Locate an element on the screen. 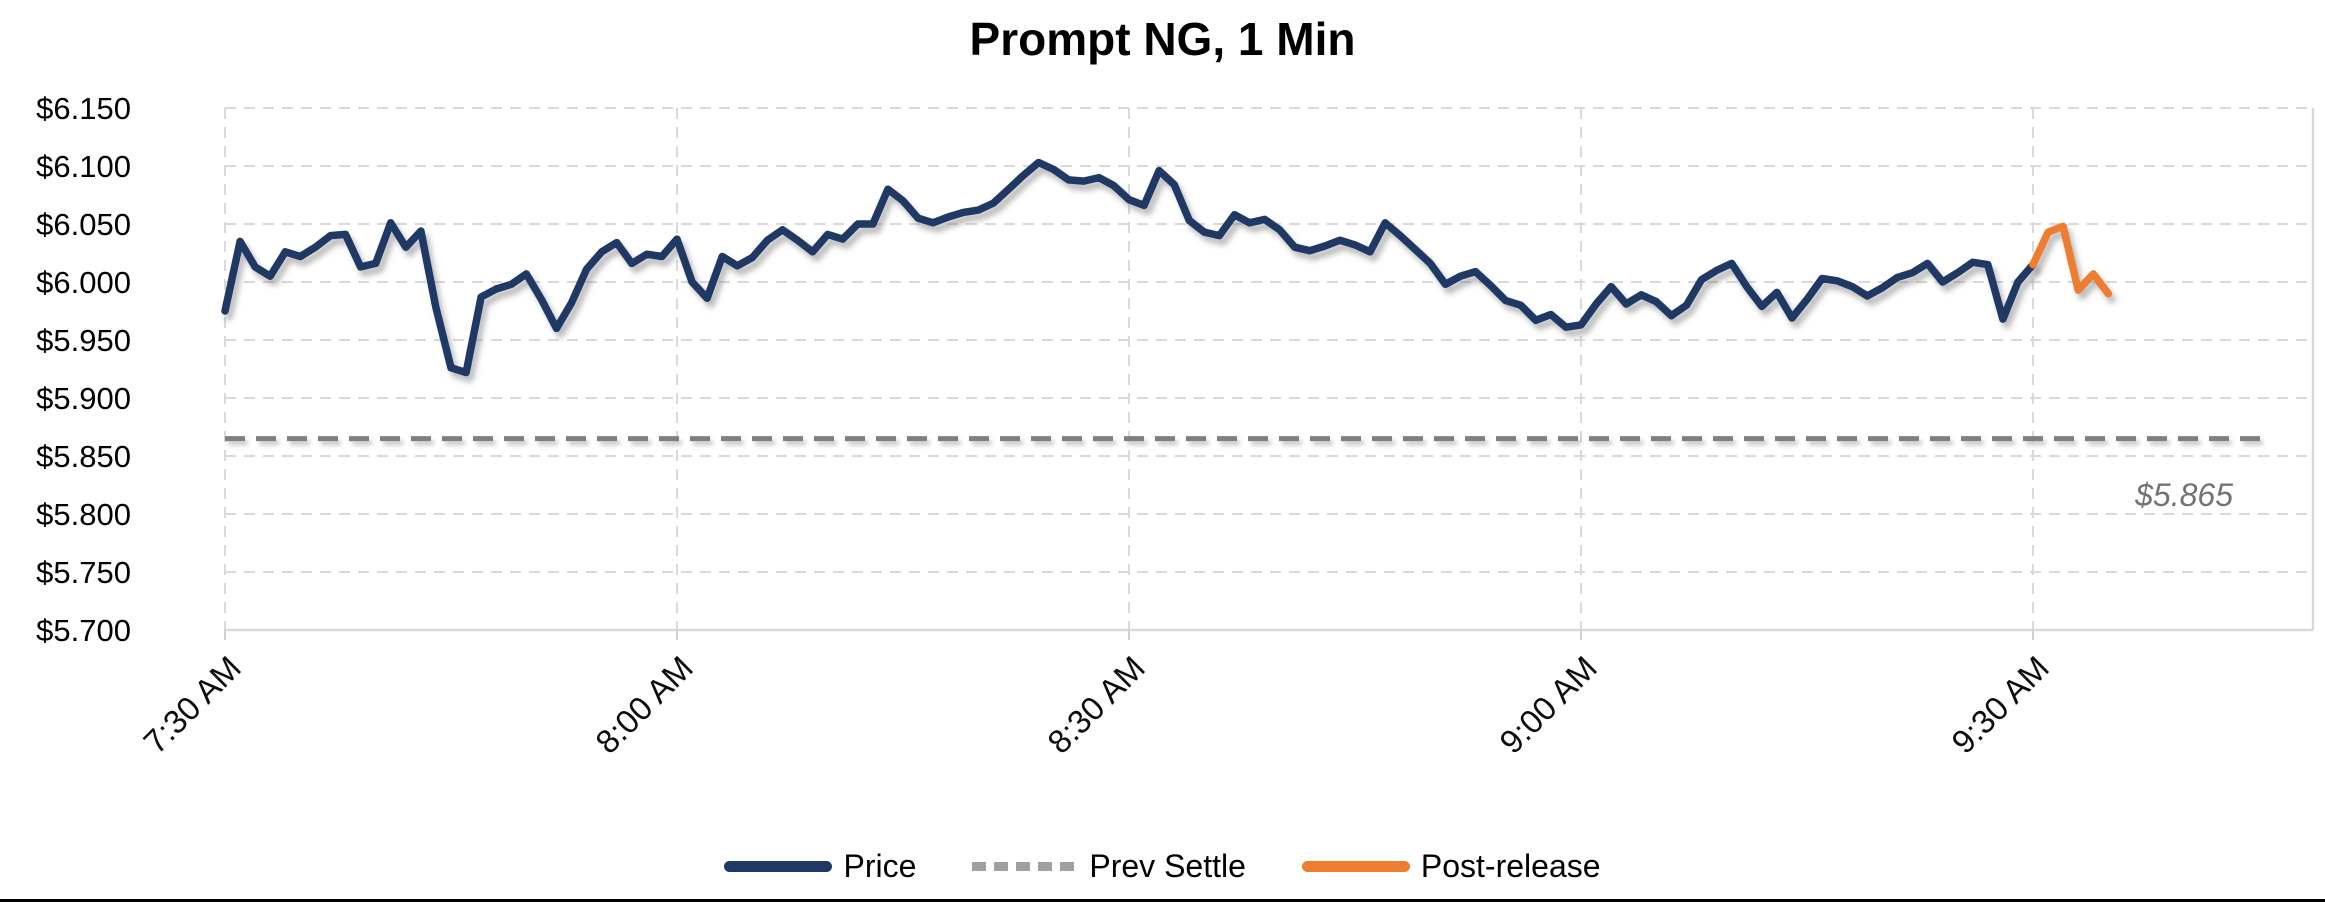 The image size is (2325, 902). y-axis-label: $6.000 is located at coordinates (83, 282).